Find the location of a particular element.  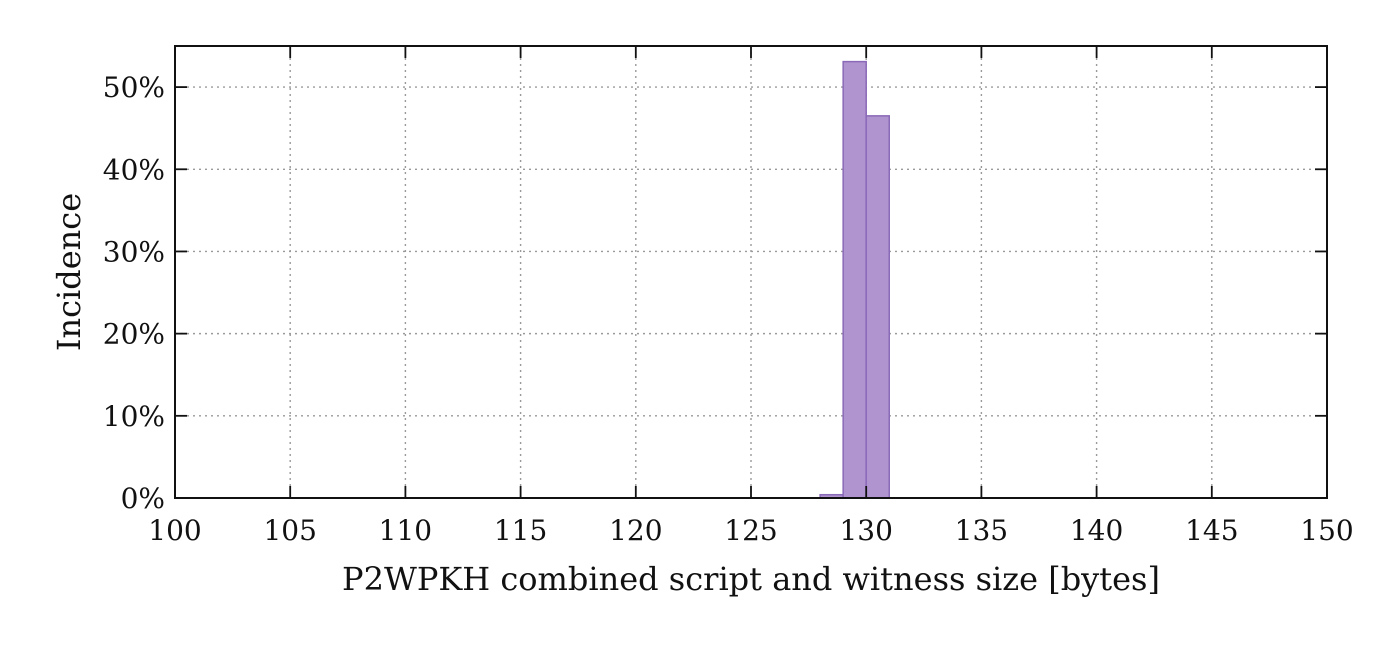

x-tick-label: 100 is located at coordinates (174, 530).